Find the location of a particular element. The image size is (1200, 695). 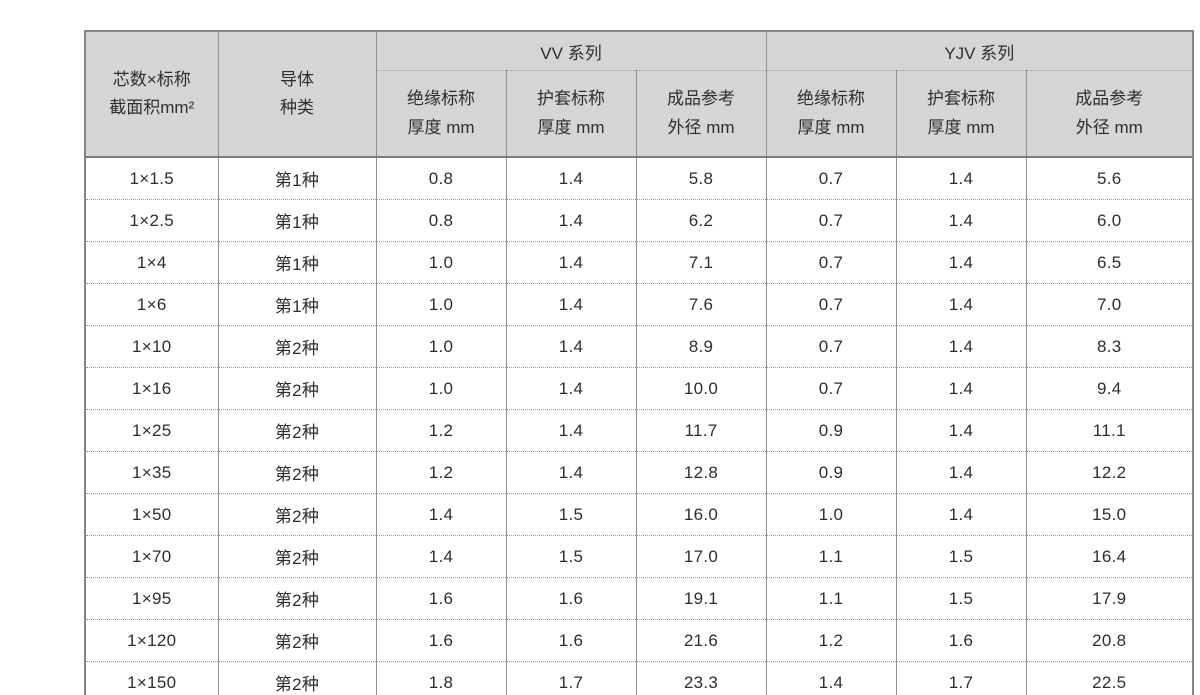

table-row: 1×25 第2种 1.2 1.4 11.7 0.9 1.4 11.1 is located at coordinates (639, 430).